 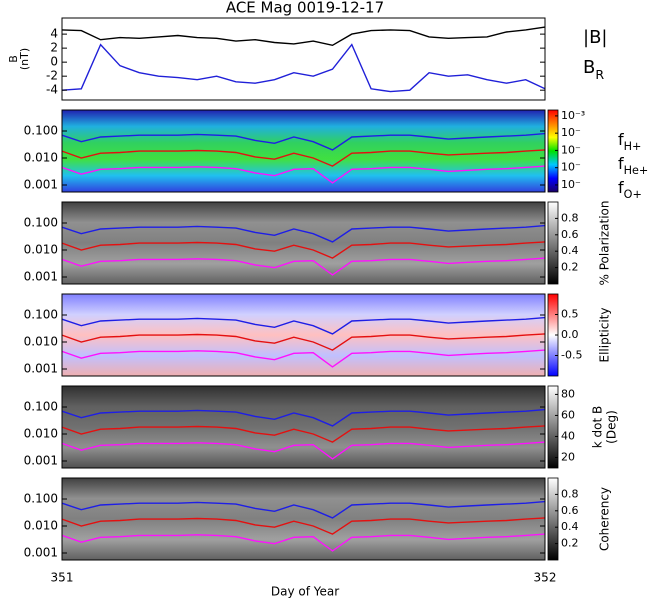 I want to click on legend-entry: fO+, so click(x=630, y=189).